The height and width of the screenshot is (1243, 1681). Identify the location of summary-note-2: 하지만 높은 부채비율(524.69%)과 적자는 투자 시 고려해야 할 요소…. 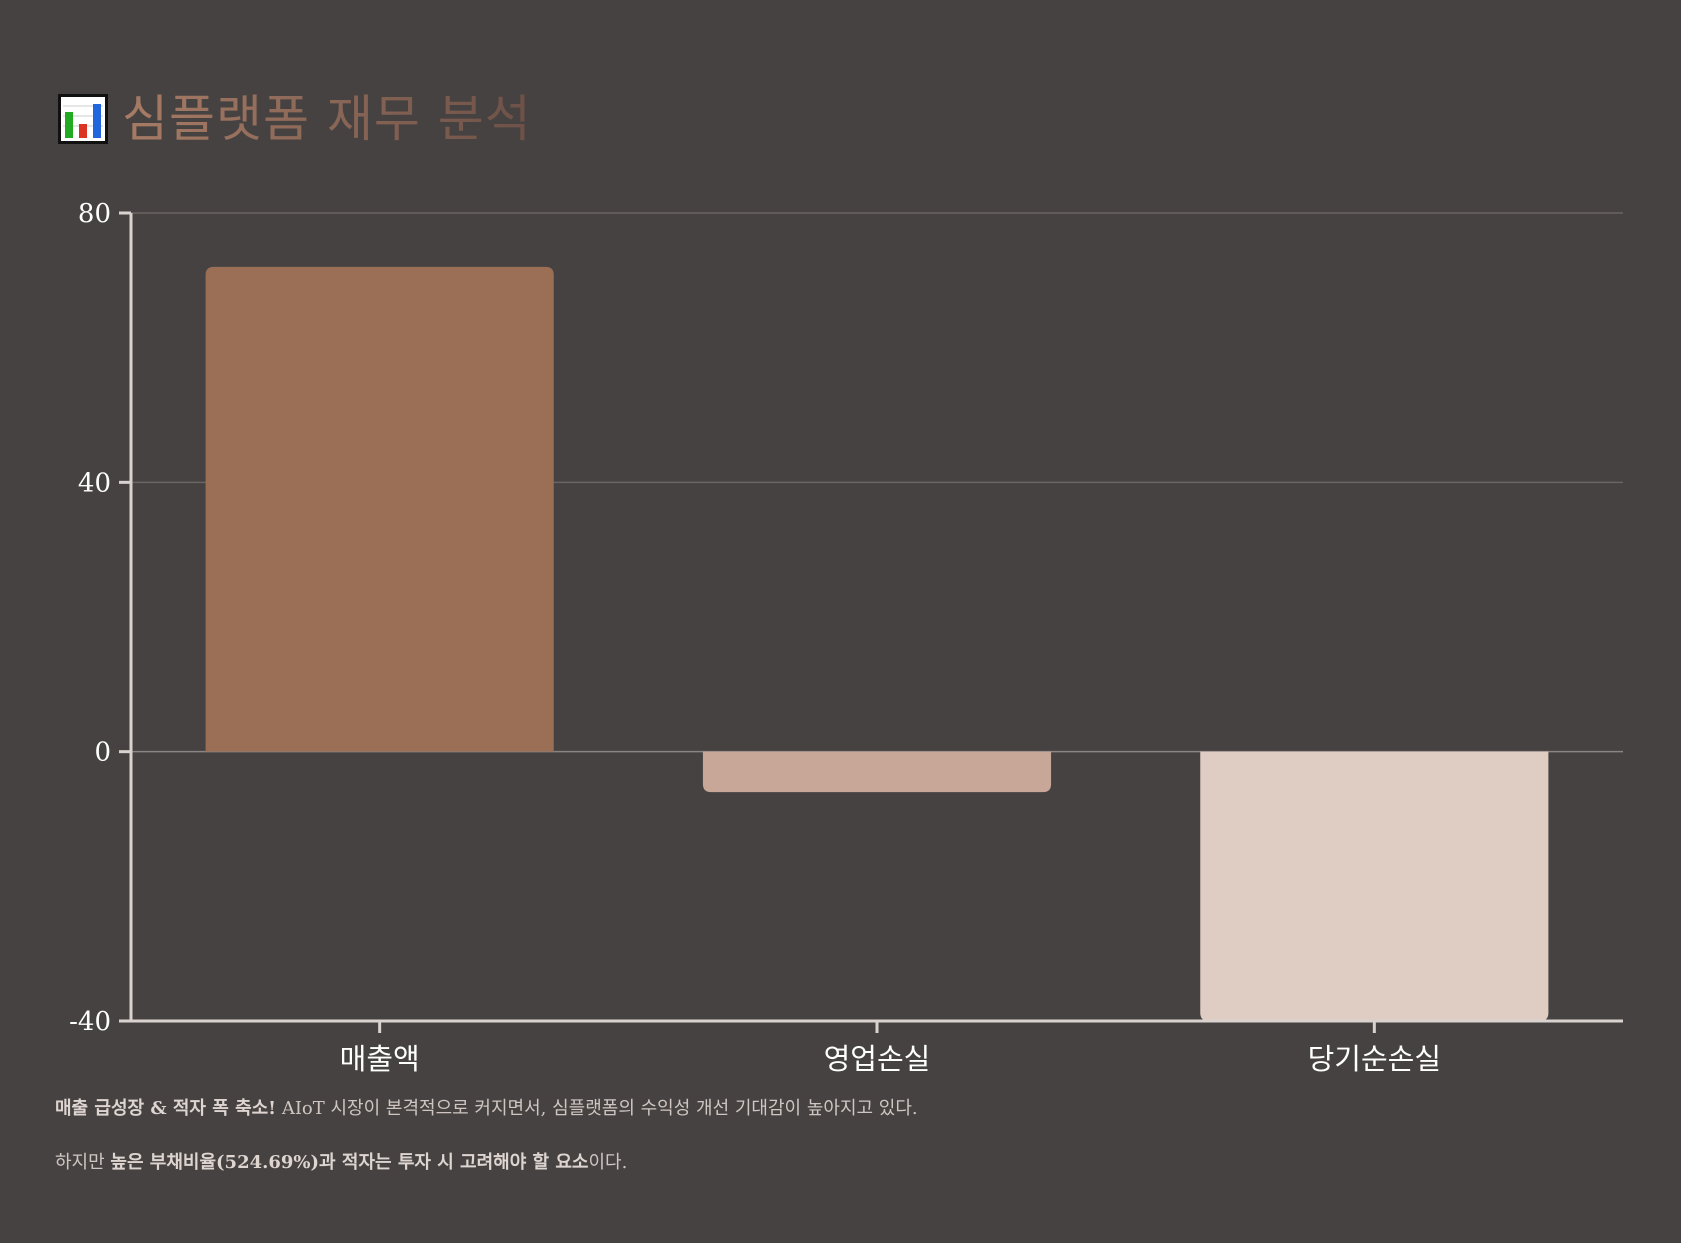
(341, 1161).